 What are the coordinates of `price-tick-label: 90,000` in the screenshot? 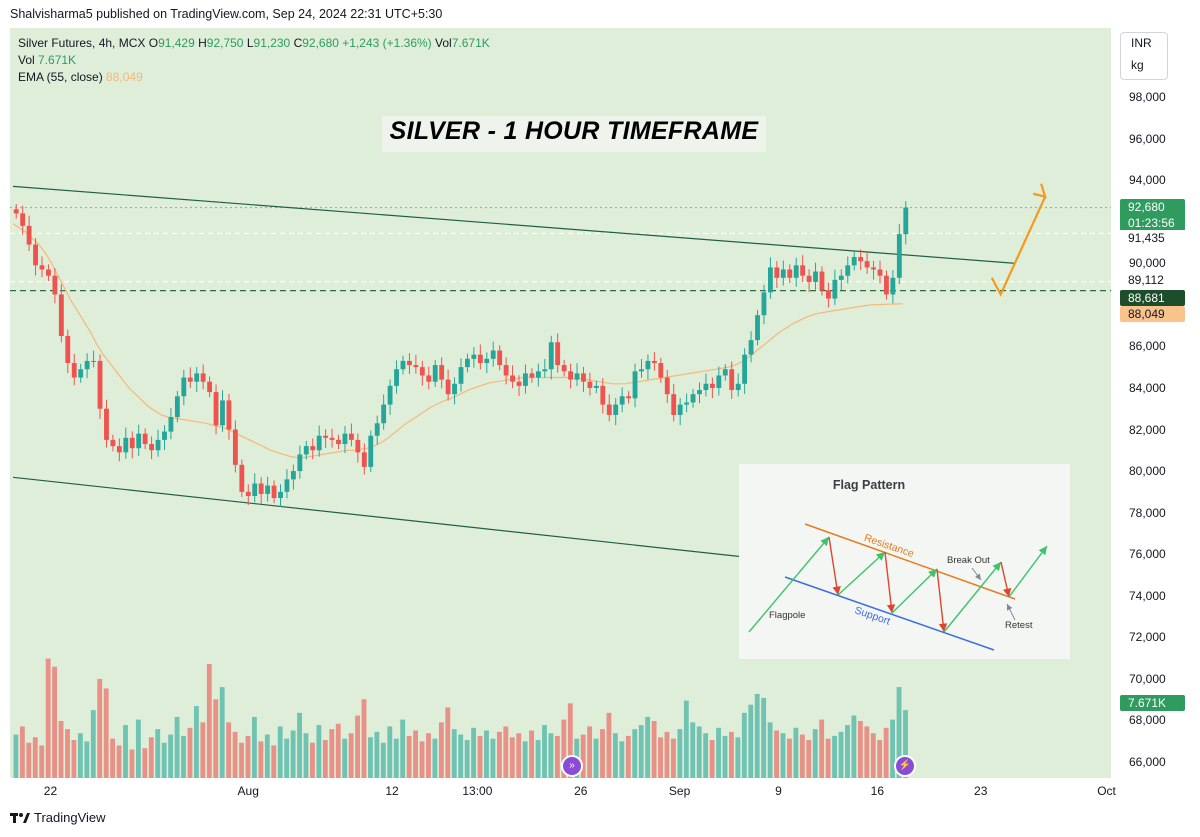 It's located at (1147, 263).